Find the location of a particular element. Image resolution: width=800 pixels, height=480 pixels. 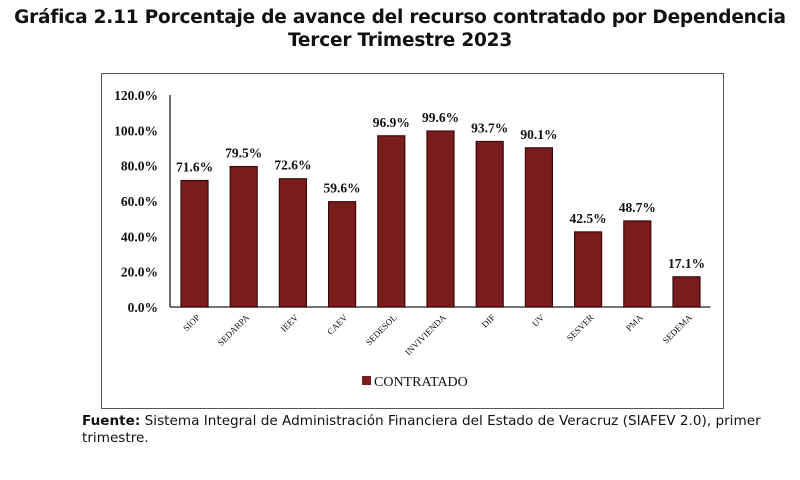

x-tick-label: SEDARPA is located at coordinates (234, 330).